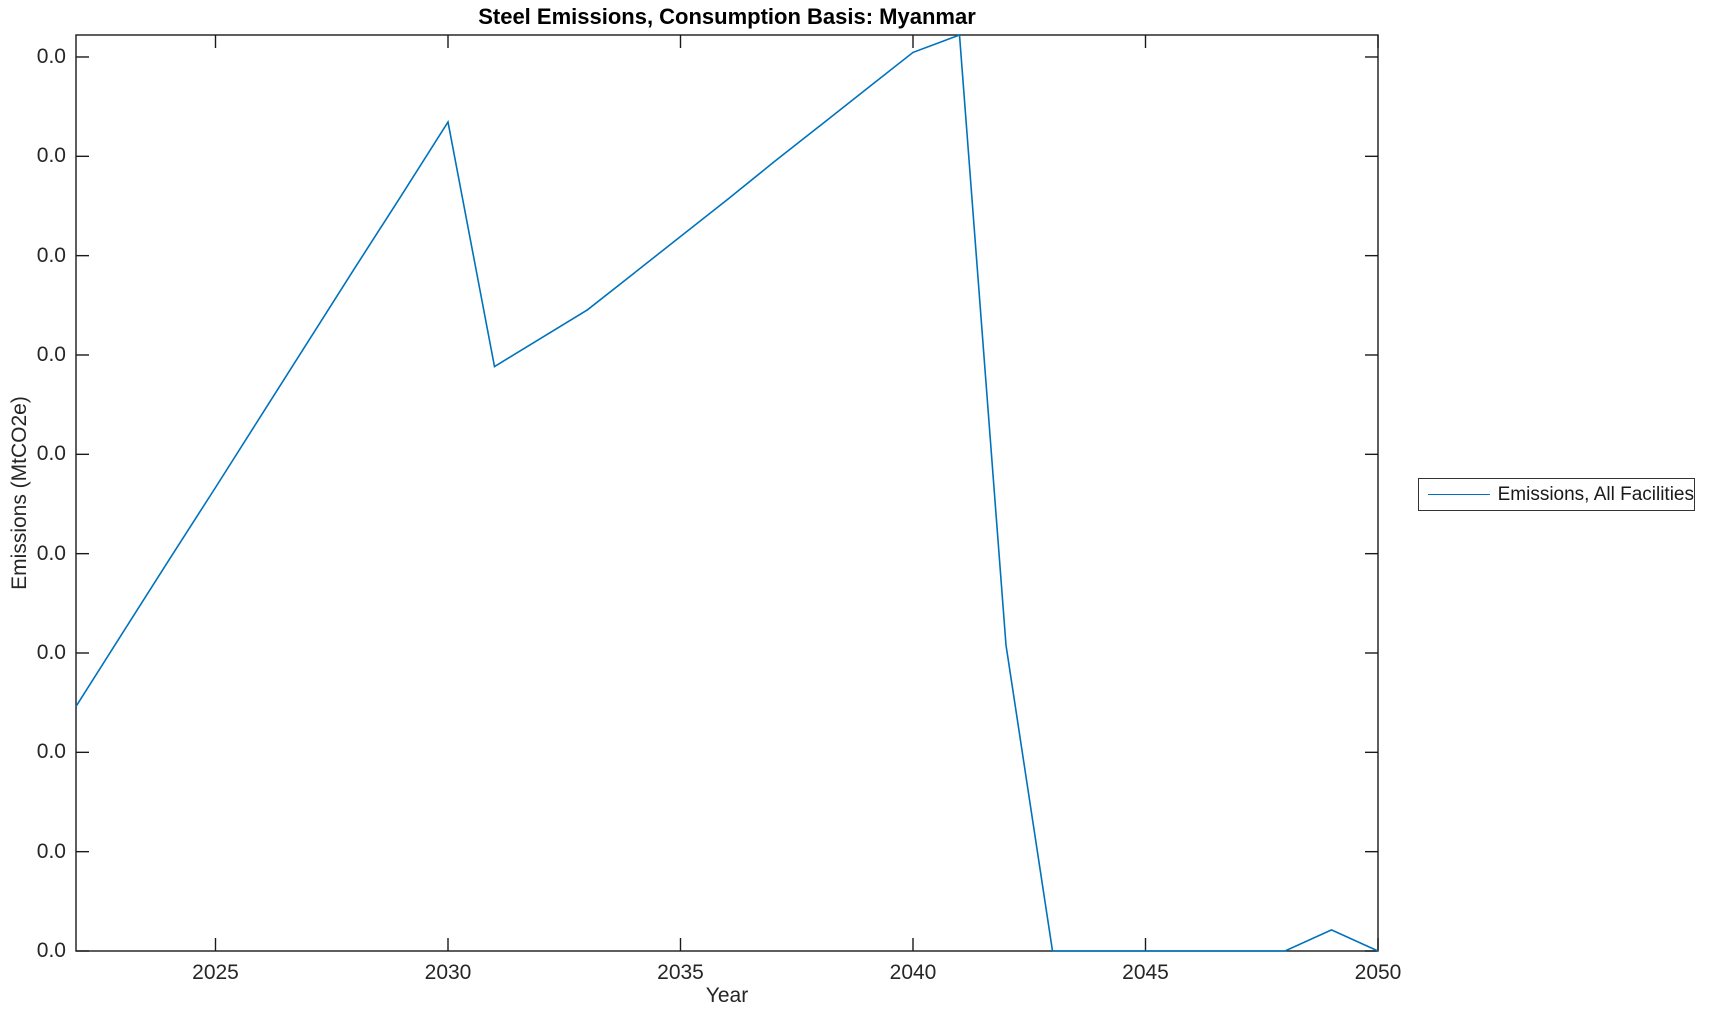 This screenshot has width=1709, height=1021. Describe the element at coordinates (19, 493) in the screenshot. I see `y-axis-label: Emissions (MtCO2e)` at that location.